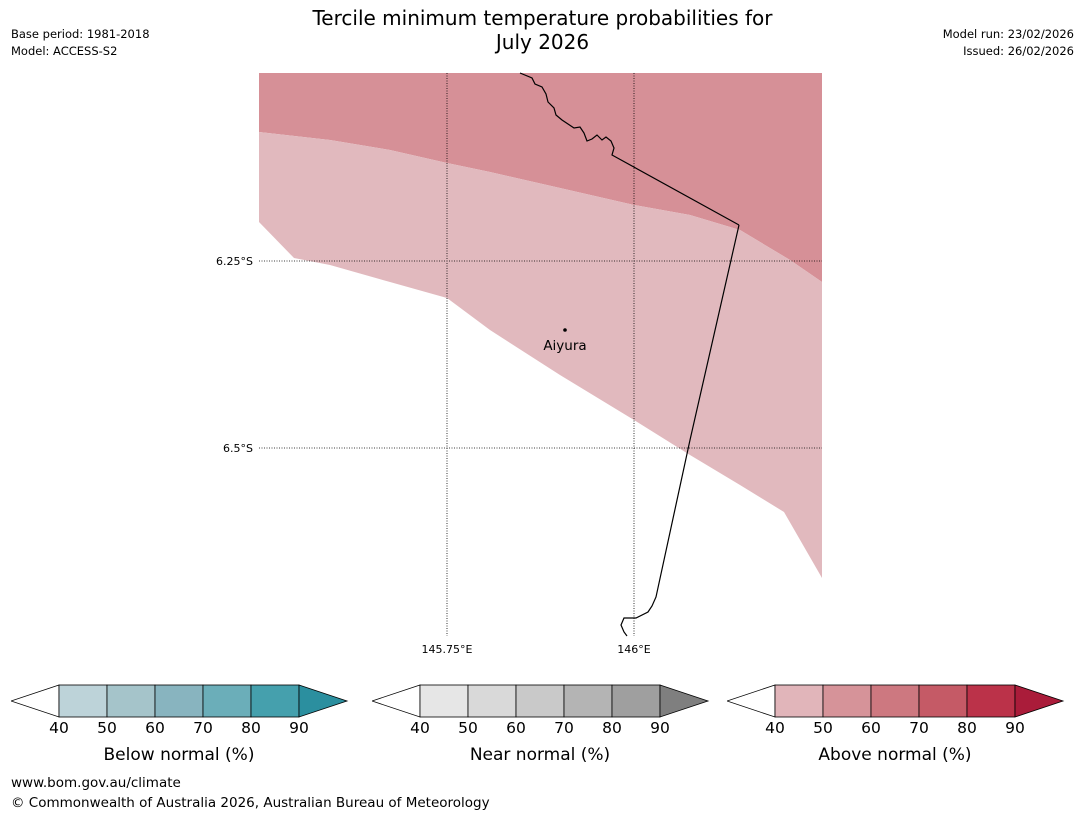 This screenshot has width=1085, height=816. What do you see at coordinates (895, 755) in the screenshot?
I see `colorbar-label-above: Above normal (%)` at bounding box center [895, 755].